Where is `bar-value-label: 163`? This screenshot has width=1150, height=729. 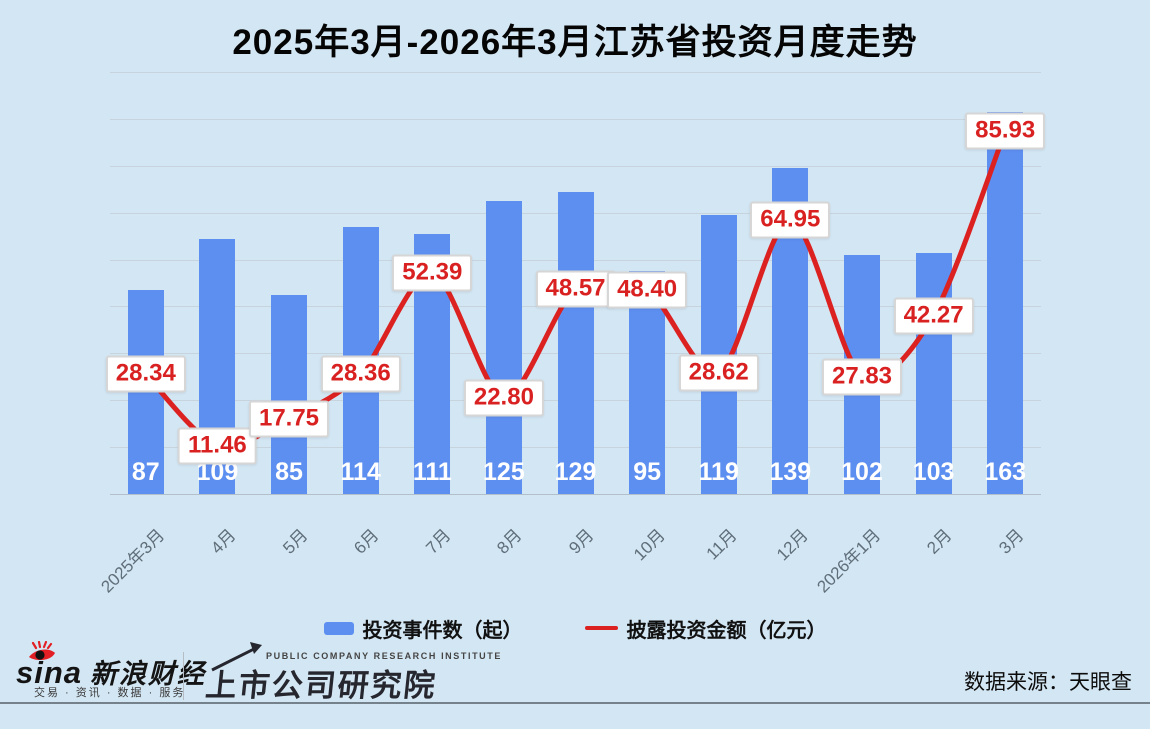 bar-value-label: 163 is located at coordinates (1005, 472).